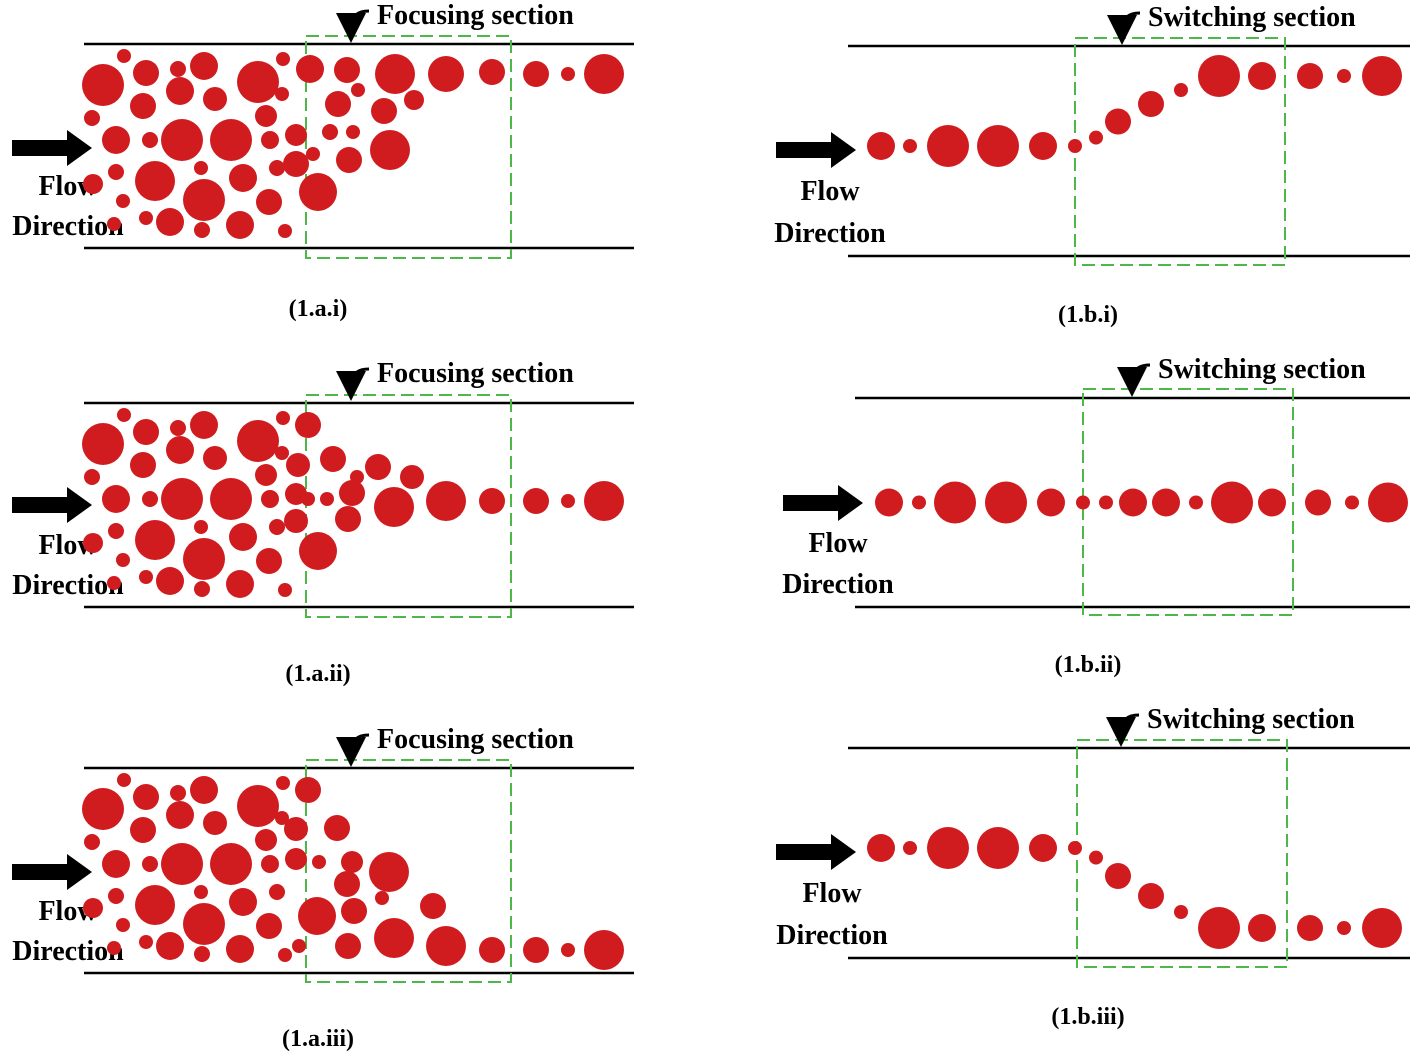 The width and height of the screenshot is (1423, 1056). What do you see at coordinates (838, 543) in the screenshot?
I see `flow-label-line1: Flow` at bounding box center [838, 543].